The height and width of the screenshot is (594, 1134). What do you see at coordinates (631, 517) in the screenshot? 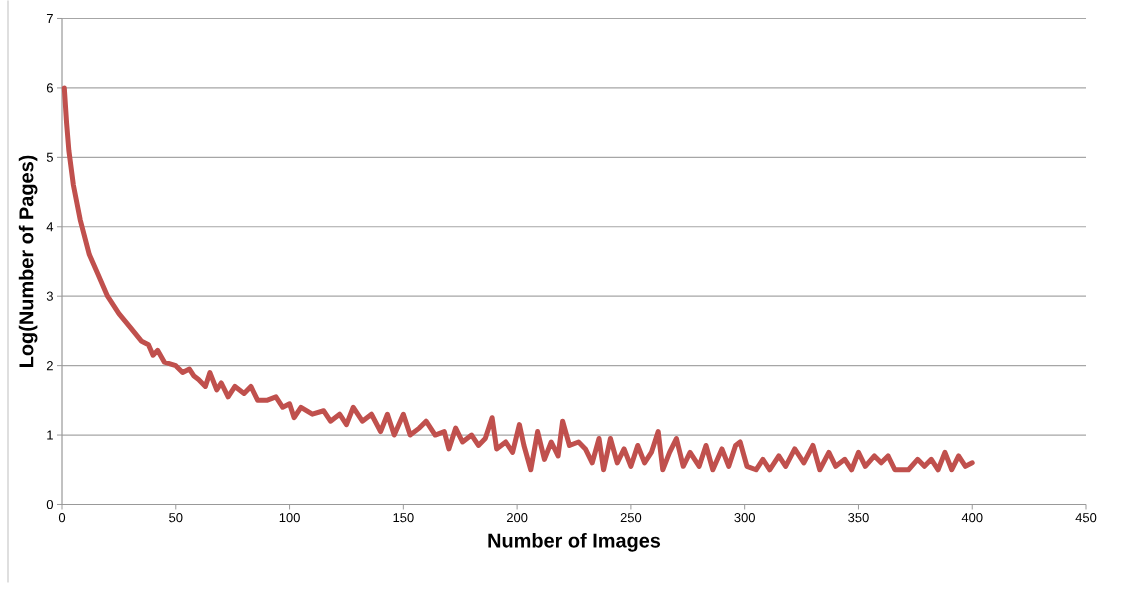
I see `x-tick-label: 250` at bounding box center [631, 517].